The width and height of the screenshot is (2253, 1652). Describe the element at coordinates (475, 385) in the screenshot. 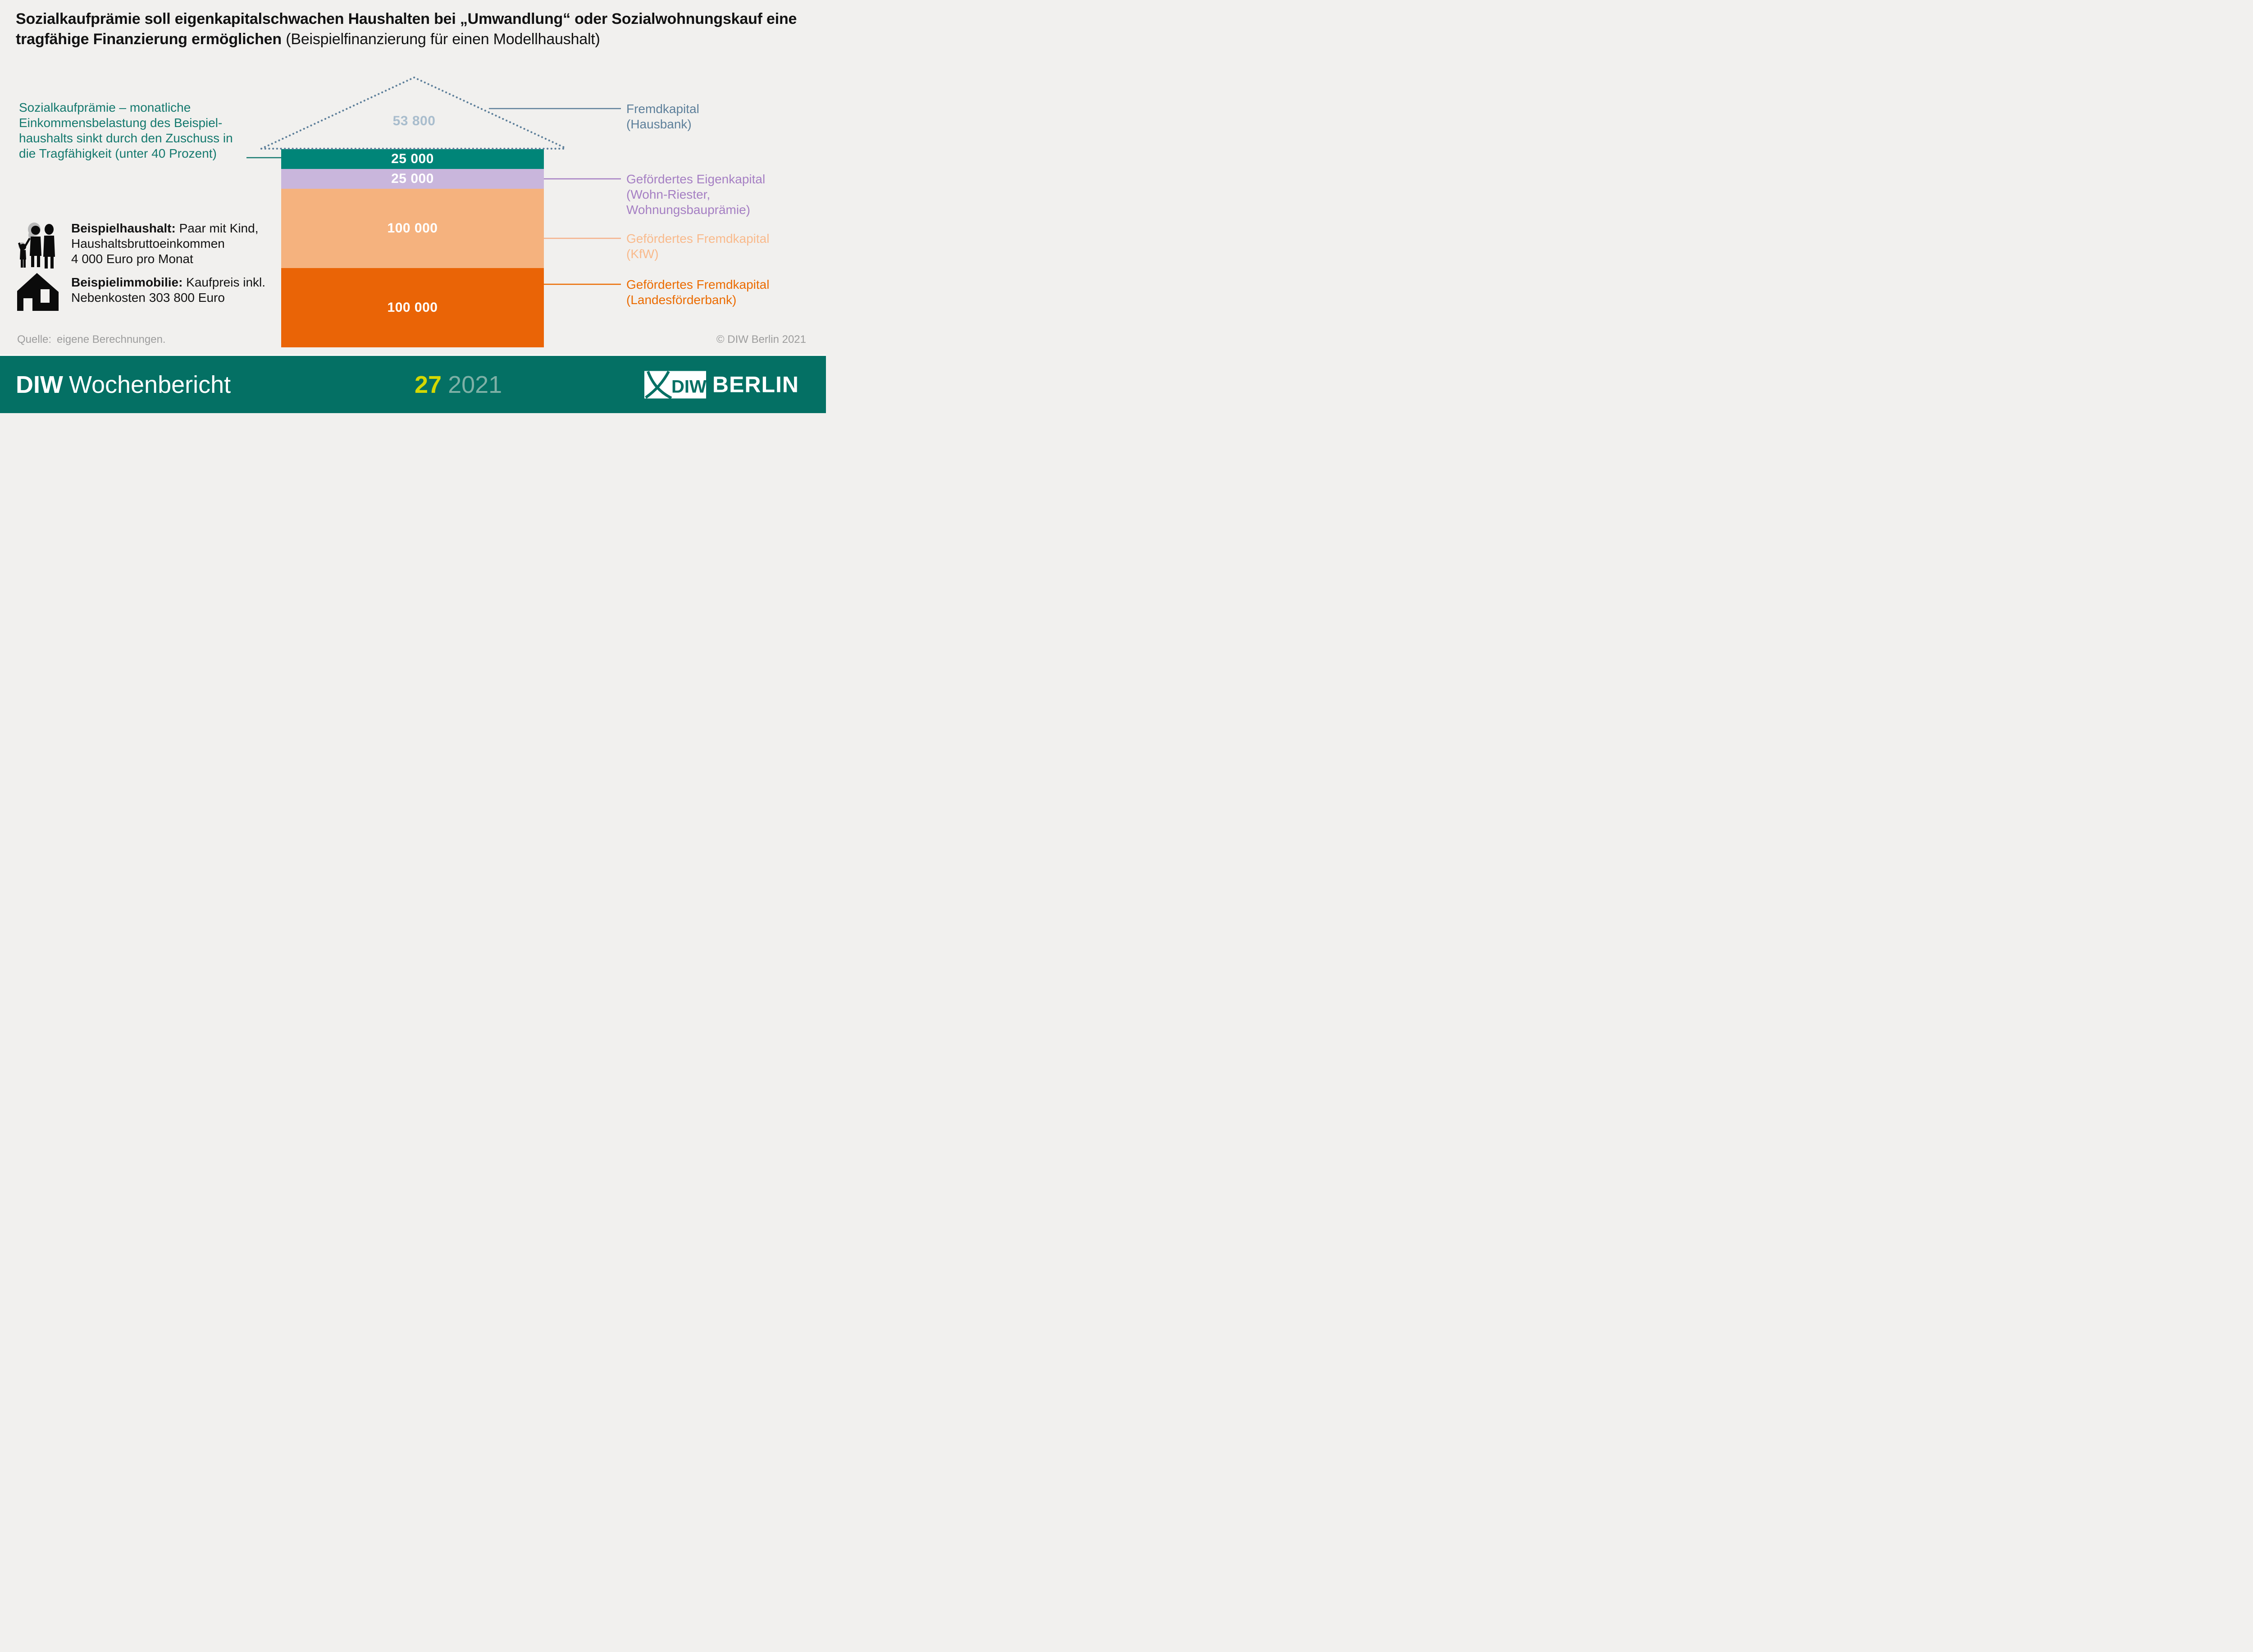

I see `issue-year: 2021` at that location.